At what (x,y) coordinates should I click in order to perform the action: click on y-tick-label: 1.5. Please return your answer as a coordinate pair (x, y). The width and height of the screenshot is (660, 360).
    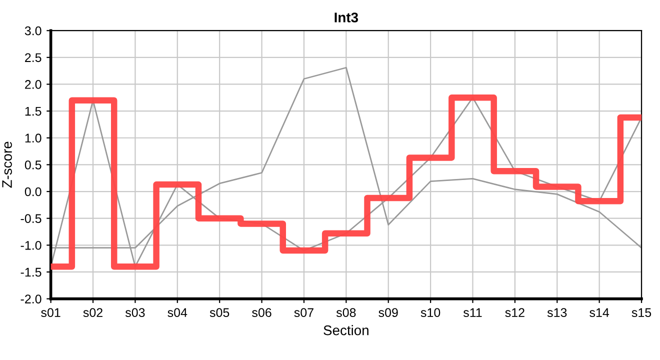
    Looking at the image, I should click on (33, 111).